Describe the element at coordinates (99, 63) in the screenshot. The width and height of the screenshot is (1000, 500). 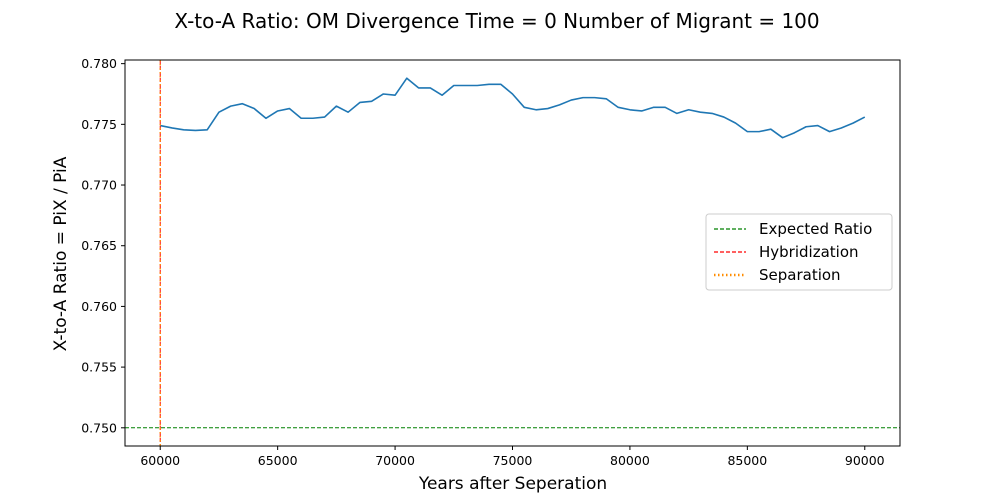
I see `y-tick-label: 0.780` at that location.